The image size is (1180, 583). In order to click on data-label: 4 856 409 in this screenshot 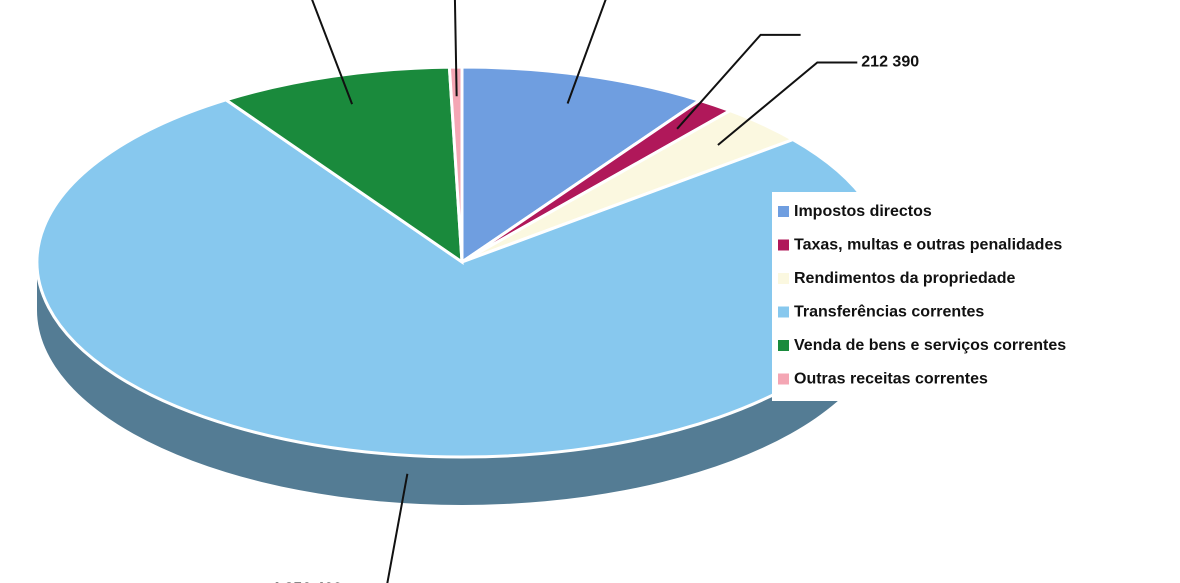, I will do `click(306, 582)`.